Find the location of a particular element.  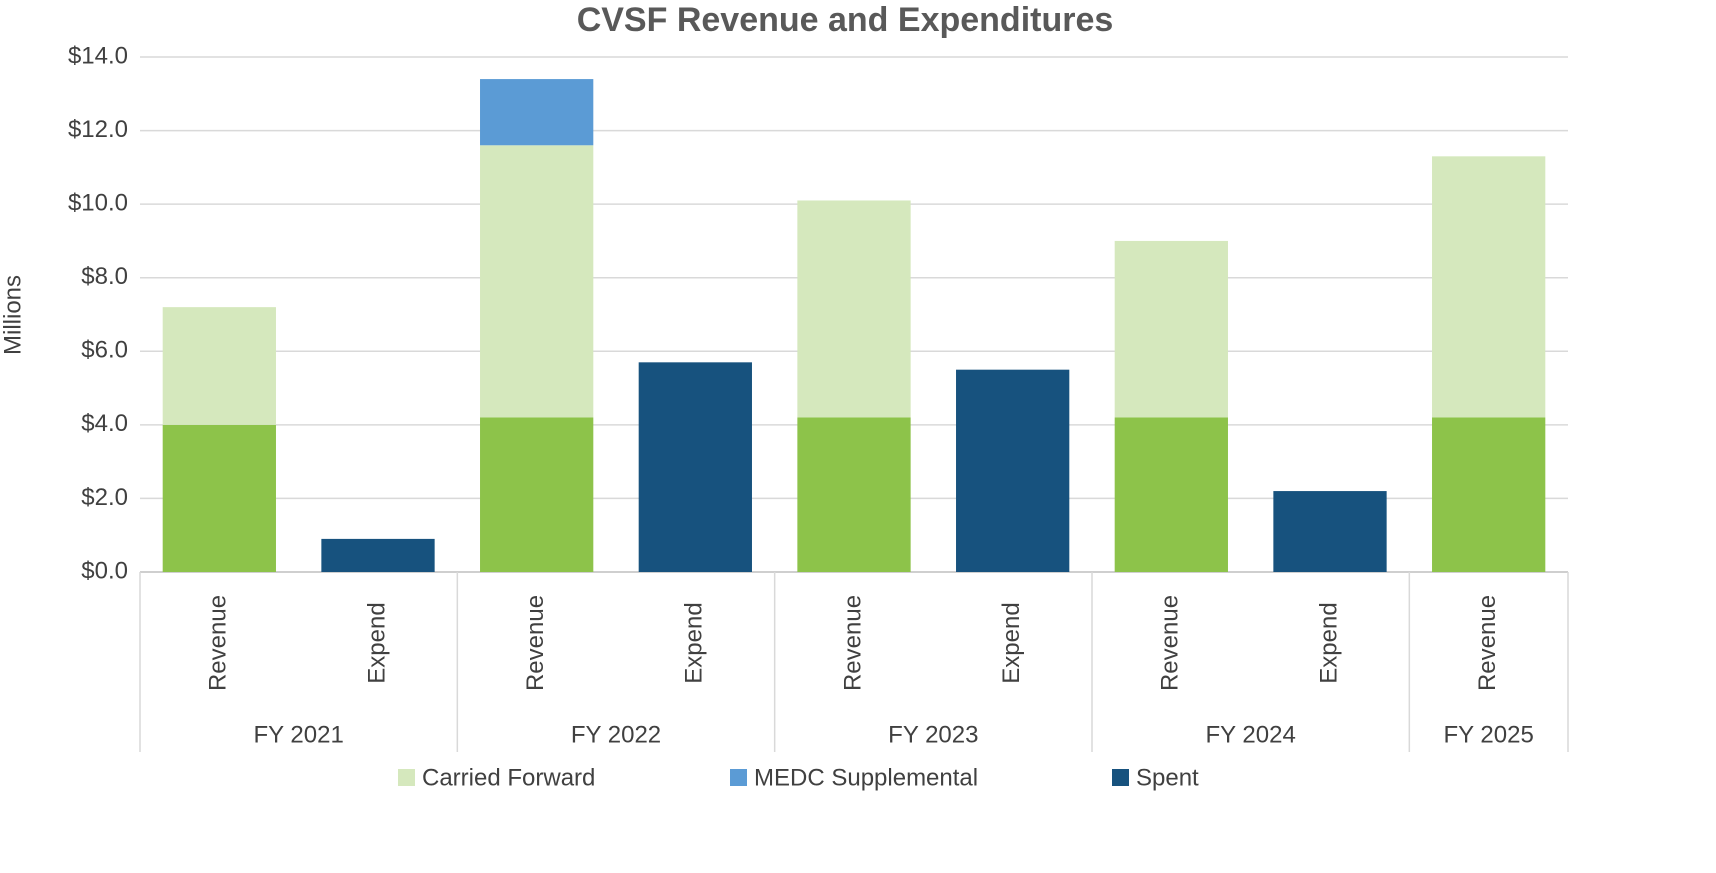

y-axis-label: Millions is located at coordinates (13, 315).